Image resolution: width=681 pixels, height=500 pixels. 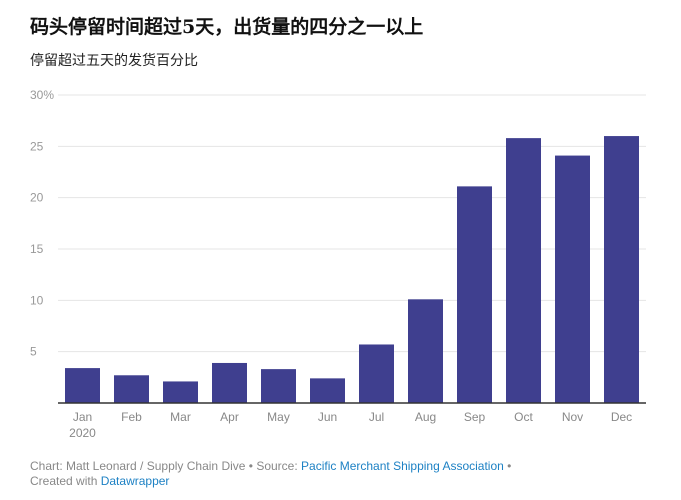 I want to click on y-tick-label: 5, so click(x=33, y=352).